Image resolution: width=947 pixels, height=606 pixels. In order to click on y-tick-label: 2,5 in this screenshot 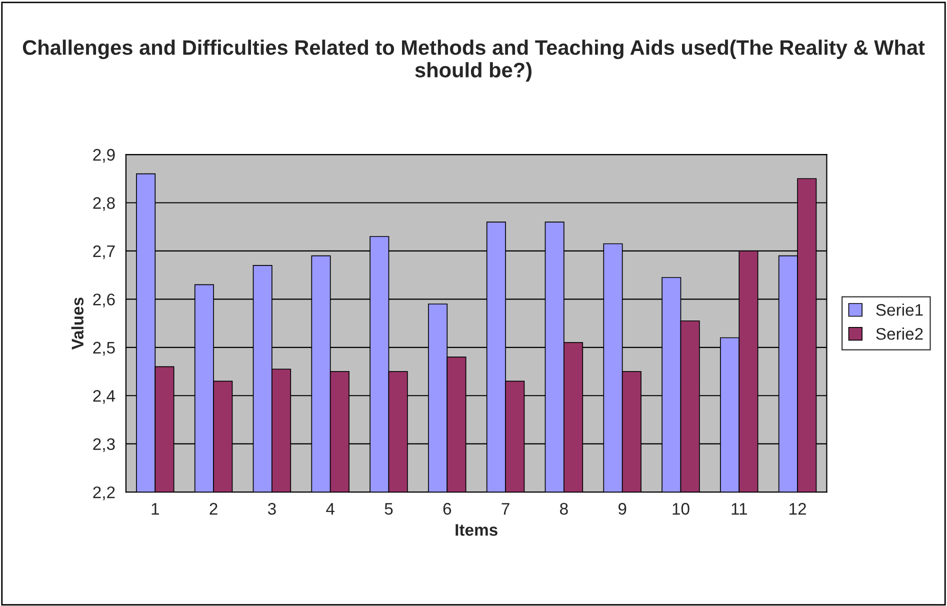, I will do `click(104, 349)`.